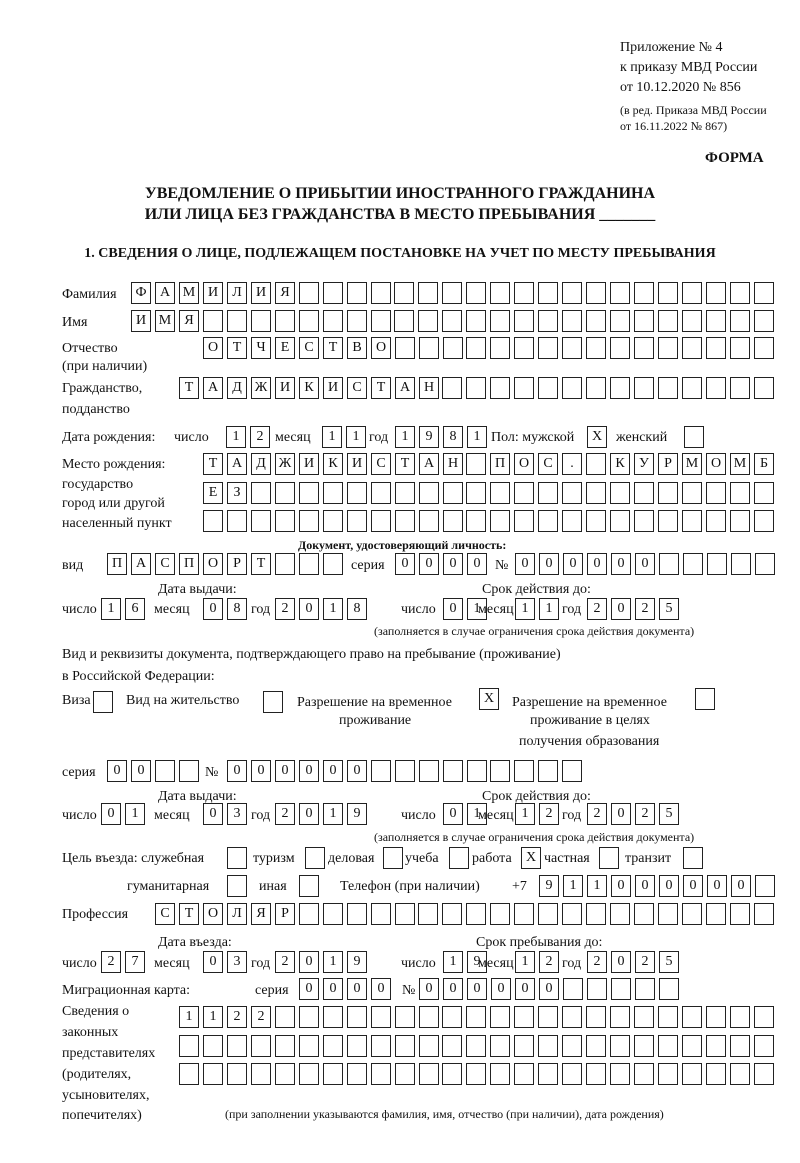 The height and width of the screenshot is (1163, 800). I want to click on char-box-rf-issue-month: 0, so click(213, 814).